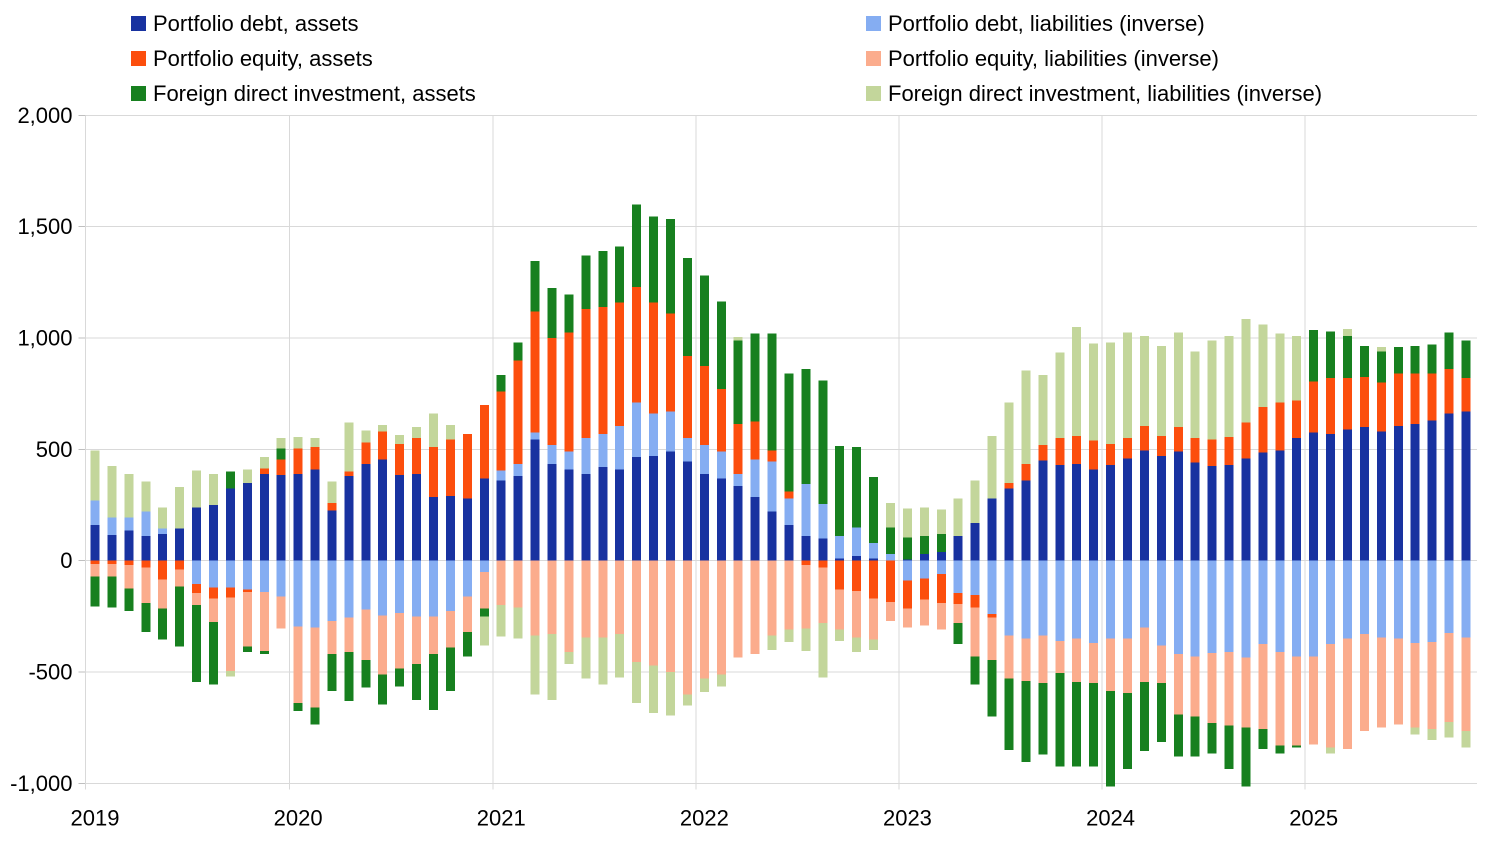 This screenshot has width=1500, height=854. What do you see at coordinates (873, 93) in the screenshot?
I see `legend-swatch-fdi-liabilities` at bounding box center [873, 93].